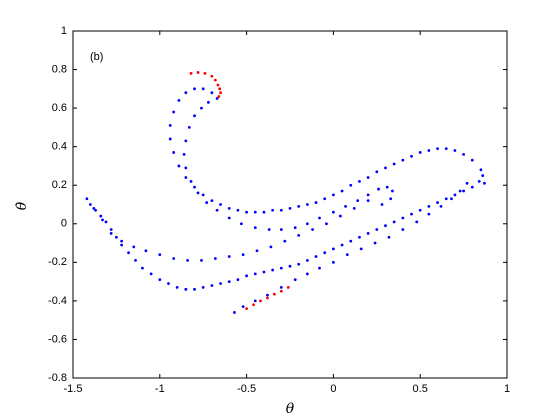 This screenshot has width=560, height=420. Describe the element at coordinates (59, 108) in the screenshot. I see `y-tick-label: 0.6` at that location.